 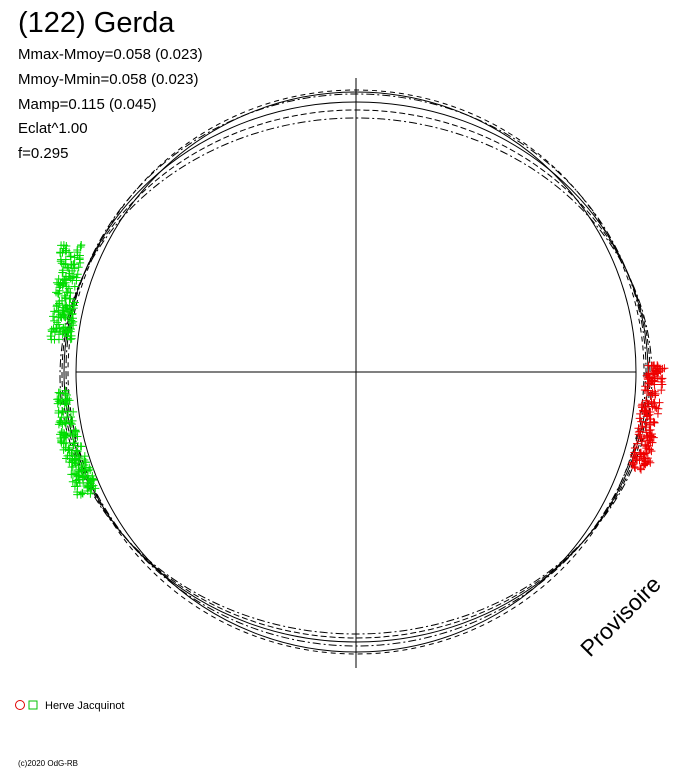 What do you see at coordinates (20, 705) in the screenshot?
I see `legend-circle` at bounding box center [20, 705].